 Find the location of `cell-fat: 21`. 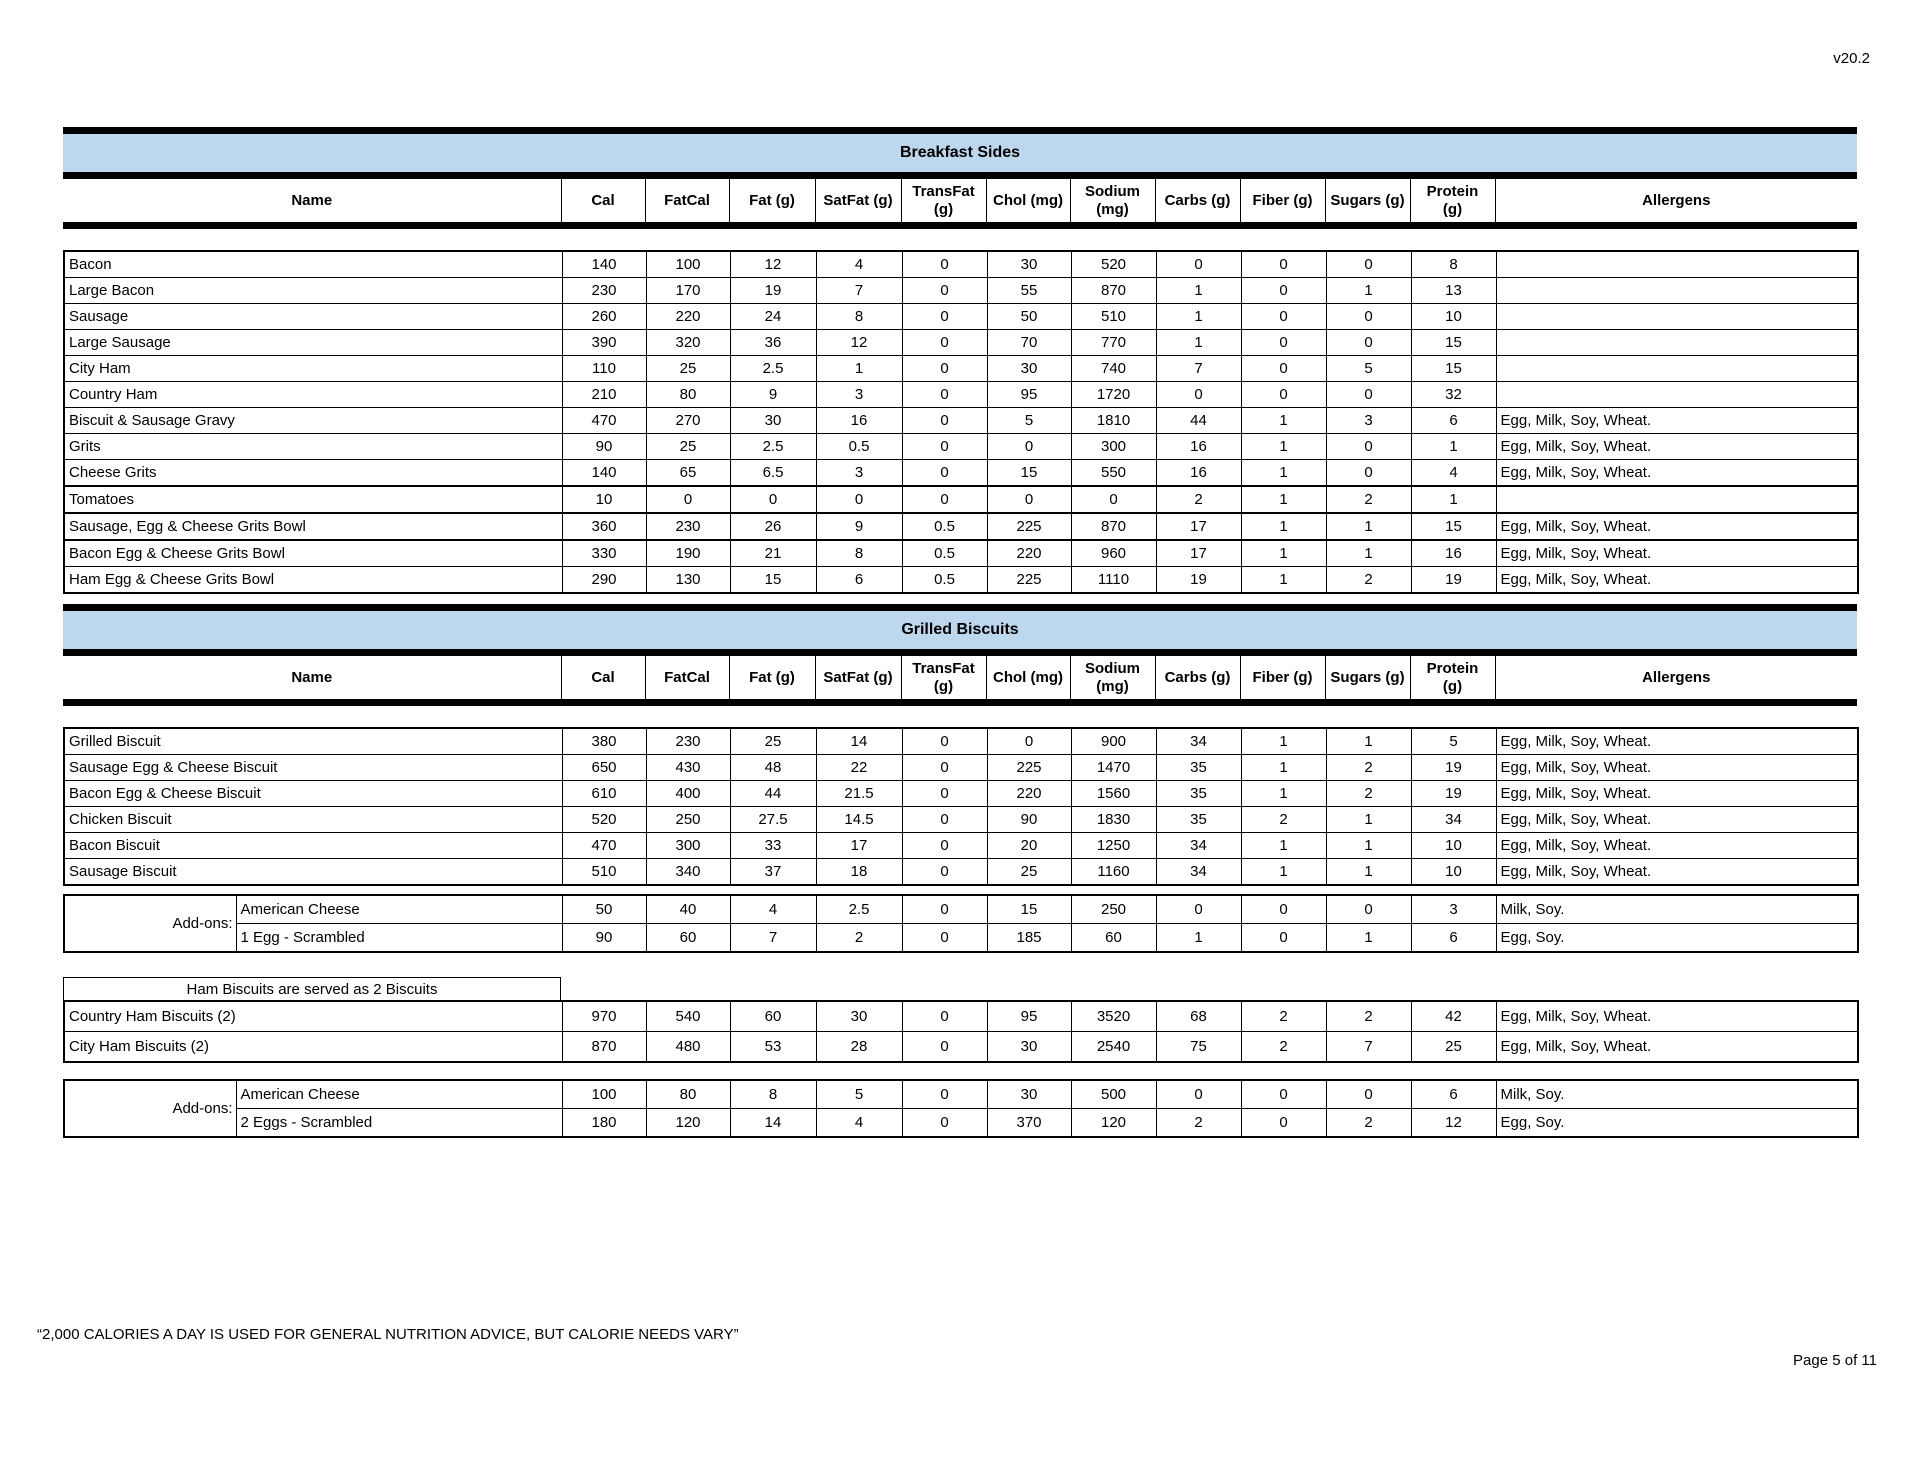

cell-fat: 21 is located at coordinates (773, 553).